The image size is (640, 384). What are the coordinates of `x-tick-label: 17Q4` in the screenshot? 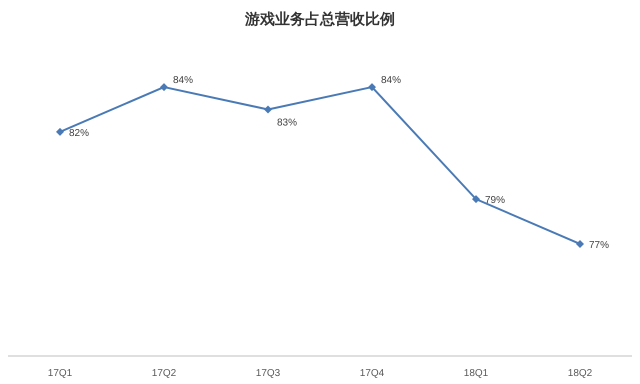 It's located at (372, 373).